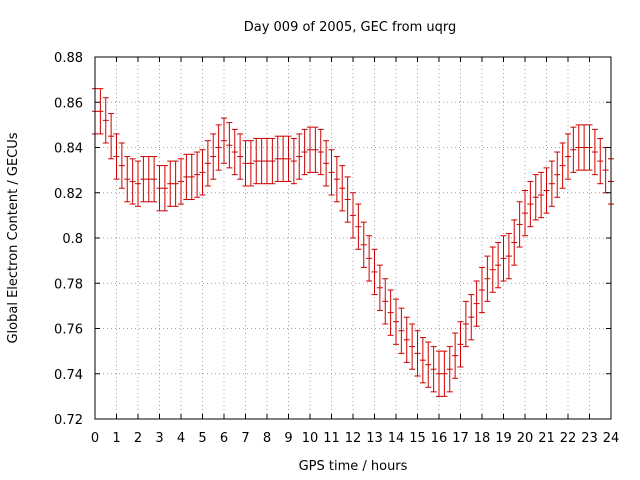 This screenshot has height=480, width=640. Describe the element at coordinates (460, 438) in the screenshot. I see `x-tick-label: 17` at that location.